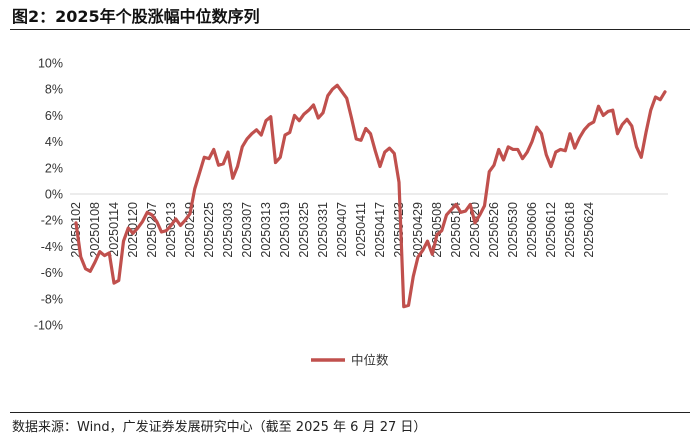  I want to click on figure-title: 图2：2025年个股涨幅中位数序列, so click(136, 16).